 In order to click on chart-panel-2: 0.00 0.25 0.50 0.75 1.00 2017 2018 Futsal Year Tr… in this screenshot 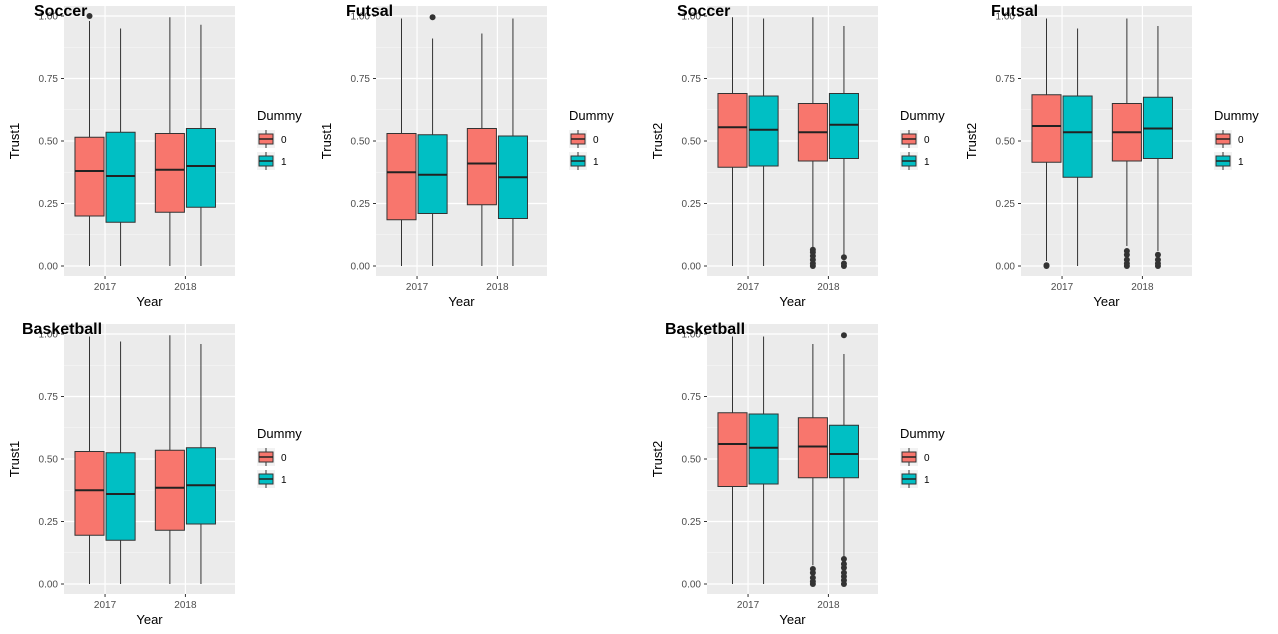, I will do `click(466, 156)`.